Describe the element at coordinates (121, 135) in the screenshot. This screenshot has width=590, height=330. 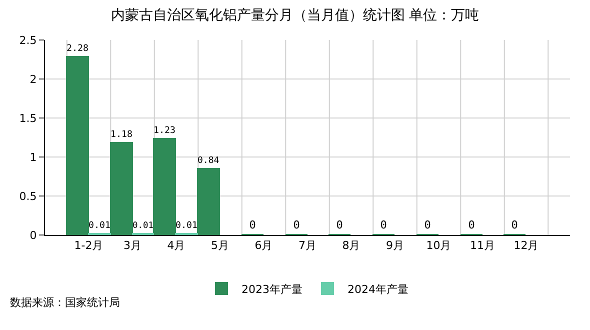
I see `data-label: 1.18` at that location.